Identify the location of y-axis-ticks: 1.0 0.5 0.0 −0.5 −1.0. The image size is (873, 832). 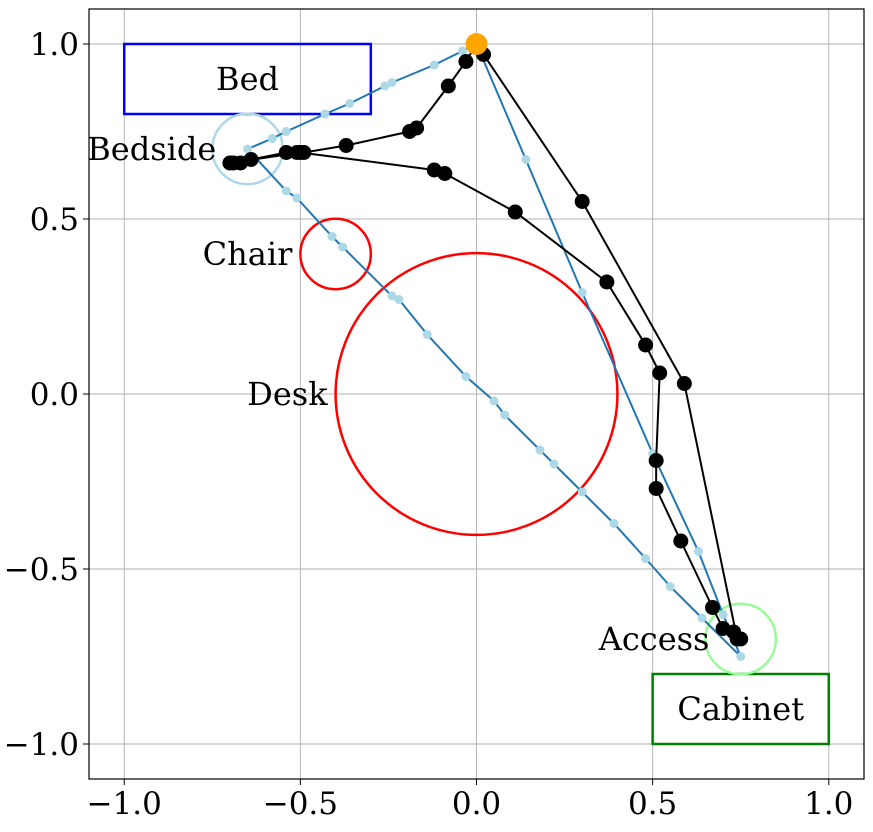
(46, 395).